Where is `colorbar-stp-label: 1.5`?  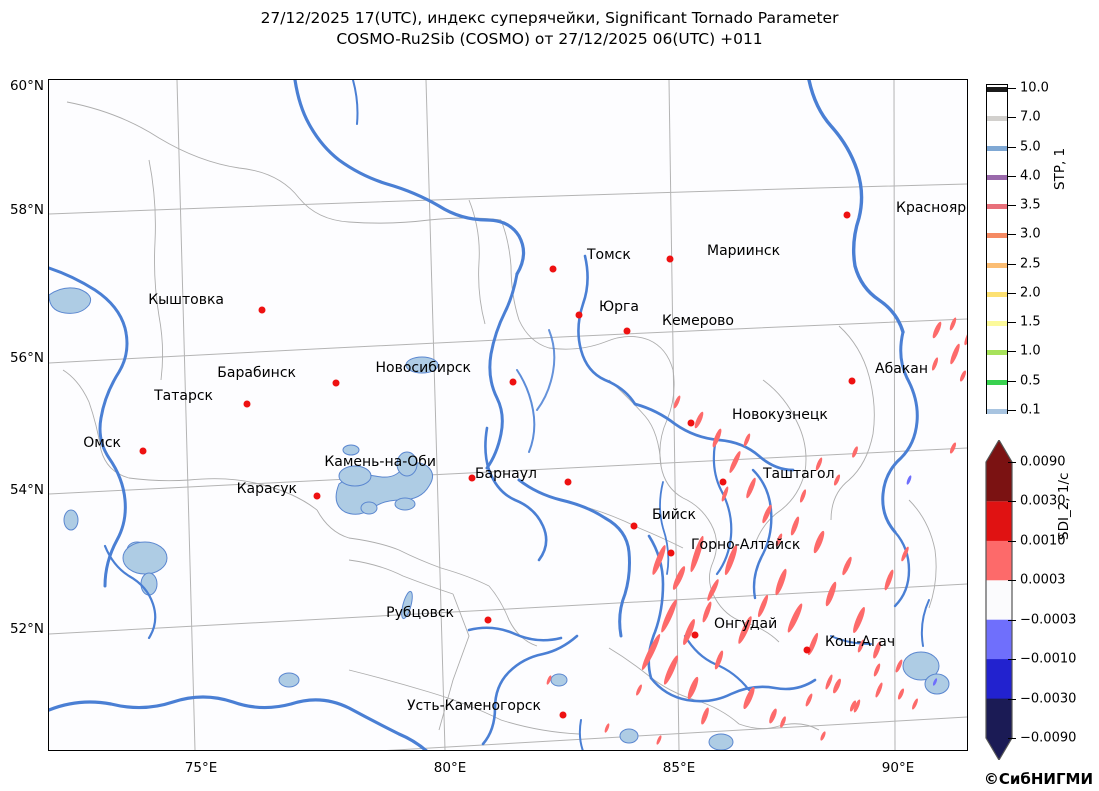 colorbar-stp-label: 1.5 is located at coordinates (1030, 322).